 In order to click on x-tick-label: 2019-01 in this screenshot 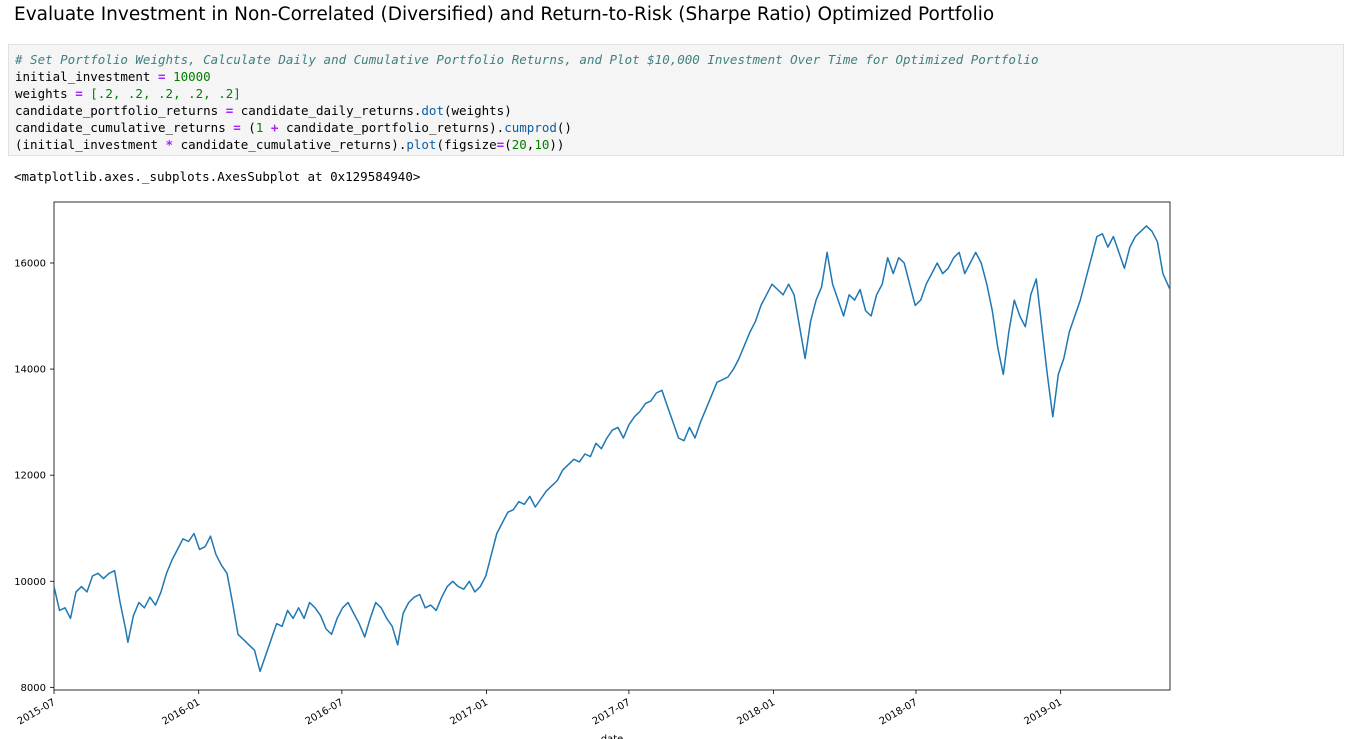, I will do `click(1043, 712)`.